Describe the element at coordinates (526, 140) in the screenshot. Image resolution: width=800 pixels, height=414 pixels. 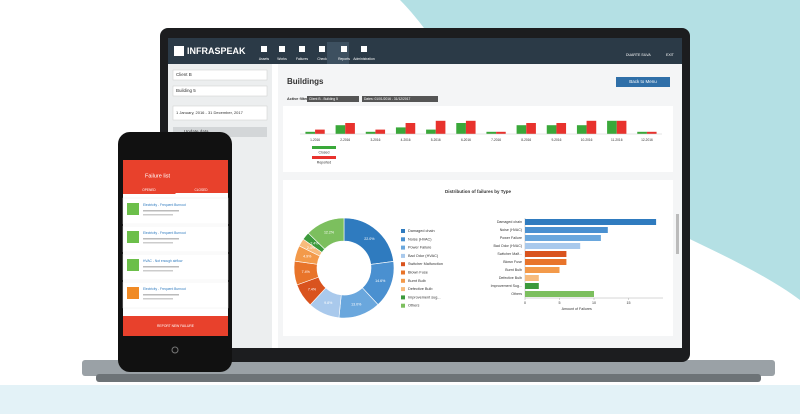
I see `x-tick-label: 8-2016` at that location.